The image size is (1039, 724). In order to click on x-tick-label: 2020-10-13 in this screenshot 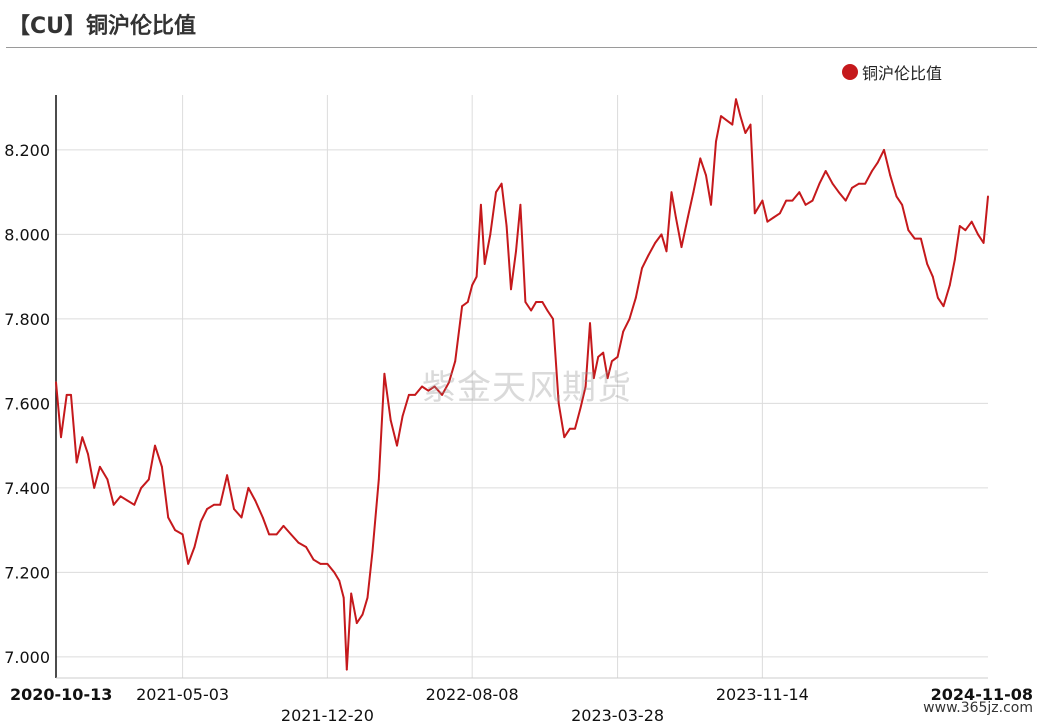, I will do `click(61, 694)`.